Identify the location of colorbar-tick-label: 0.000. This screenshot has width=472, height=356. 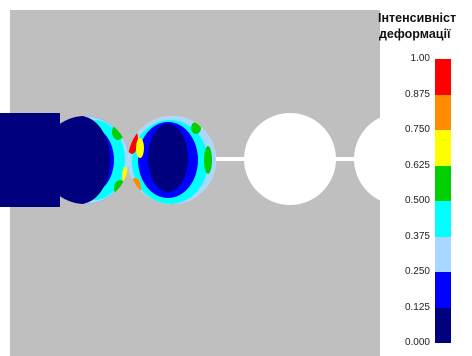
(417, 342).